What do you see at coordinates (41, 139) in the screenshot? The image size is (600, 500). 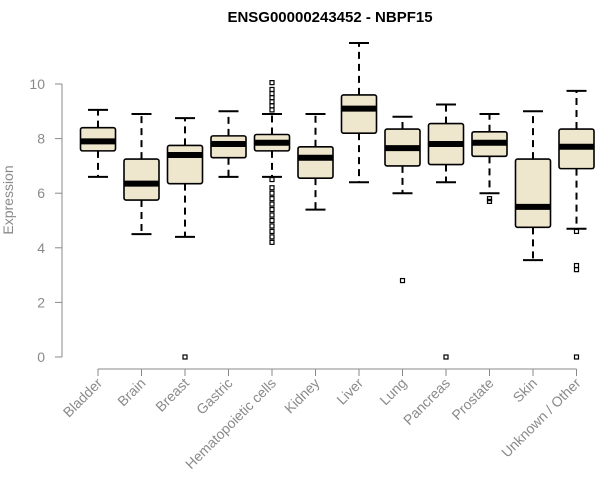 I see `y-tick-label: 8` at bounding box center [41, 139].